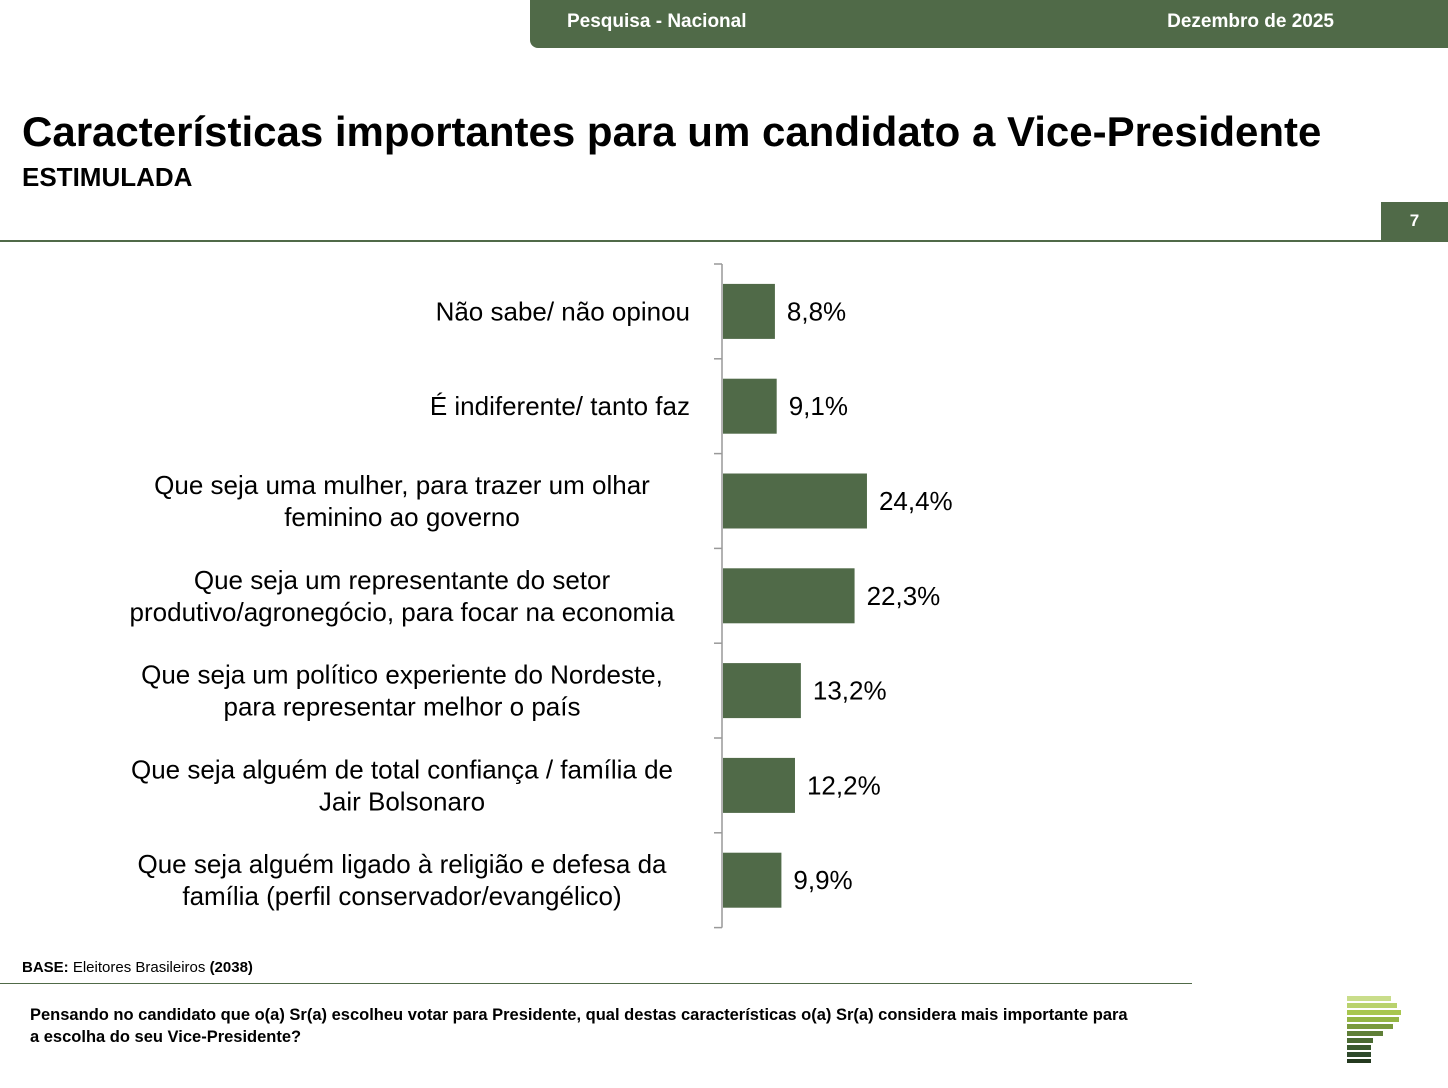  I want to click on top-divider, so click(724, 241).